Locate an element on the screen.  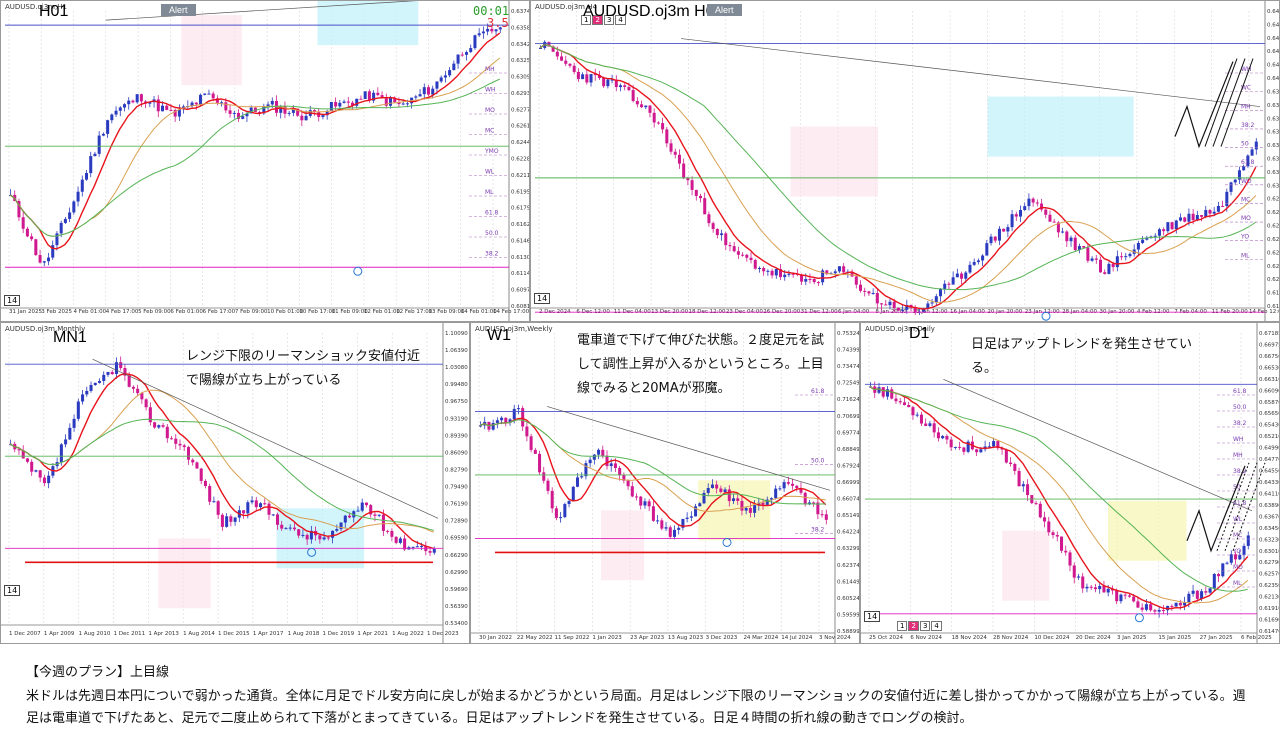
time-tick-label: 20 Dec 2024 is located at coordinates (1094, 638).